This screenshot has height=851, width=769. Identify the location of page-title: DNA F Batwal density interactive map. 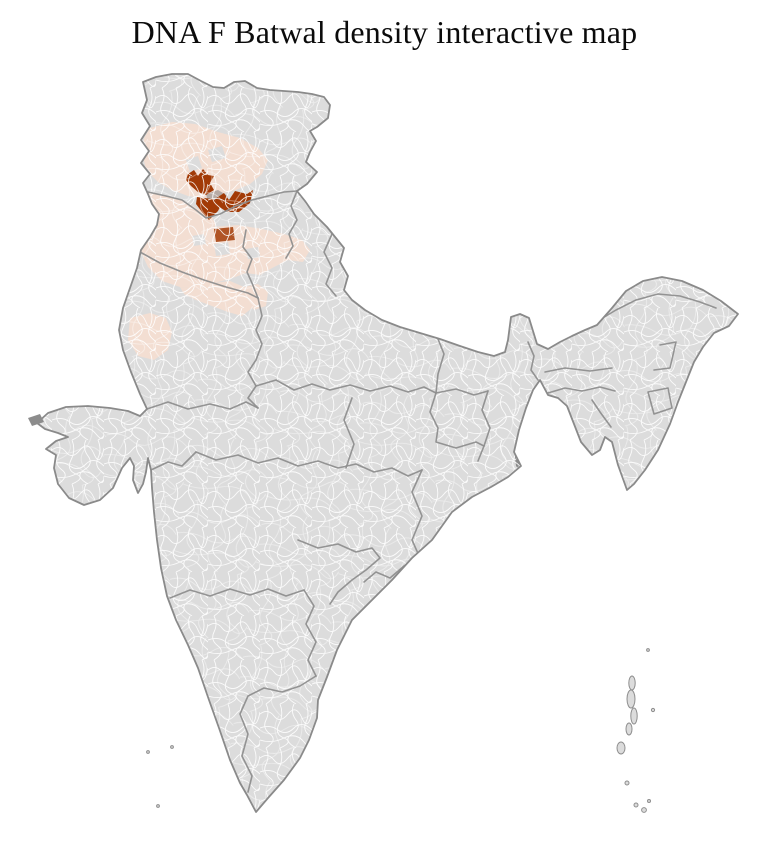
(384, 32).